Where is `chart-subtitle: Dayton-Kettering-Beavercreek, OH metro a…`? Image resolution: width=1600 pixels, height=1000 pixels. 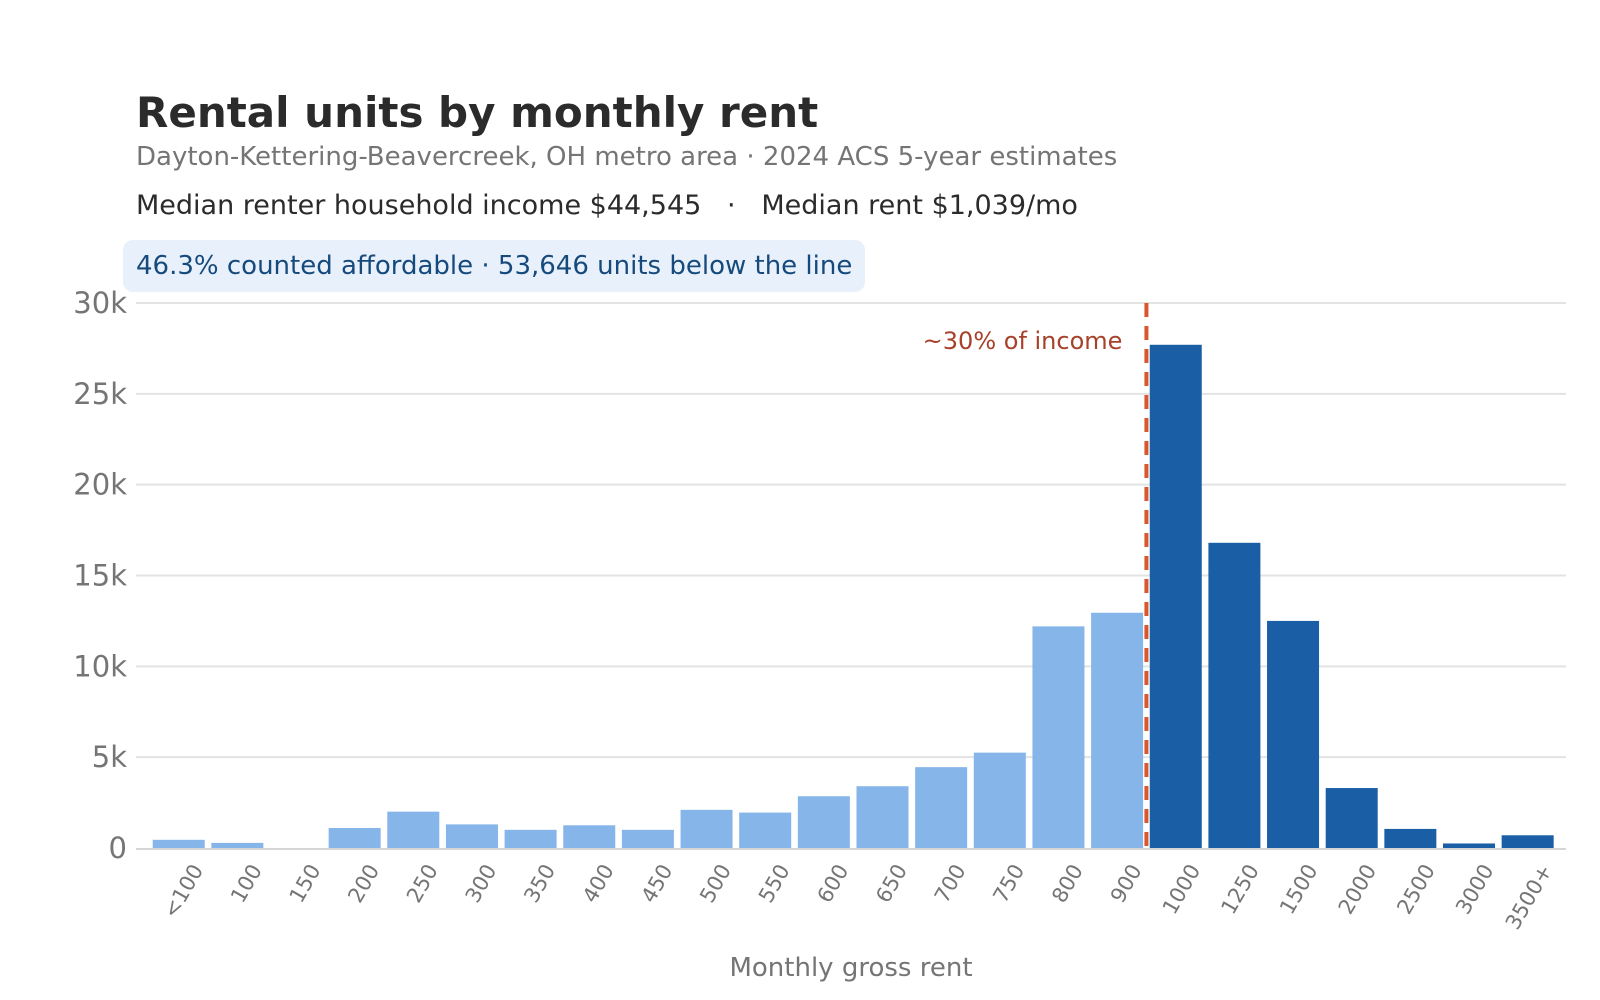
chart-subtitle: Dayton-Kettering-Beavercreek, OH metro a… is located at coordinates (627, 157).